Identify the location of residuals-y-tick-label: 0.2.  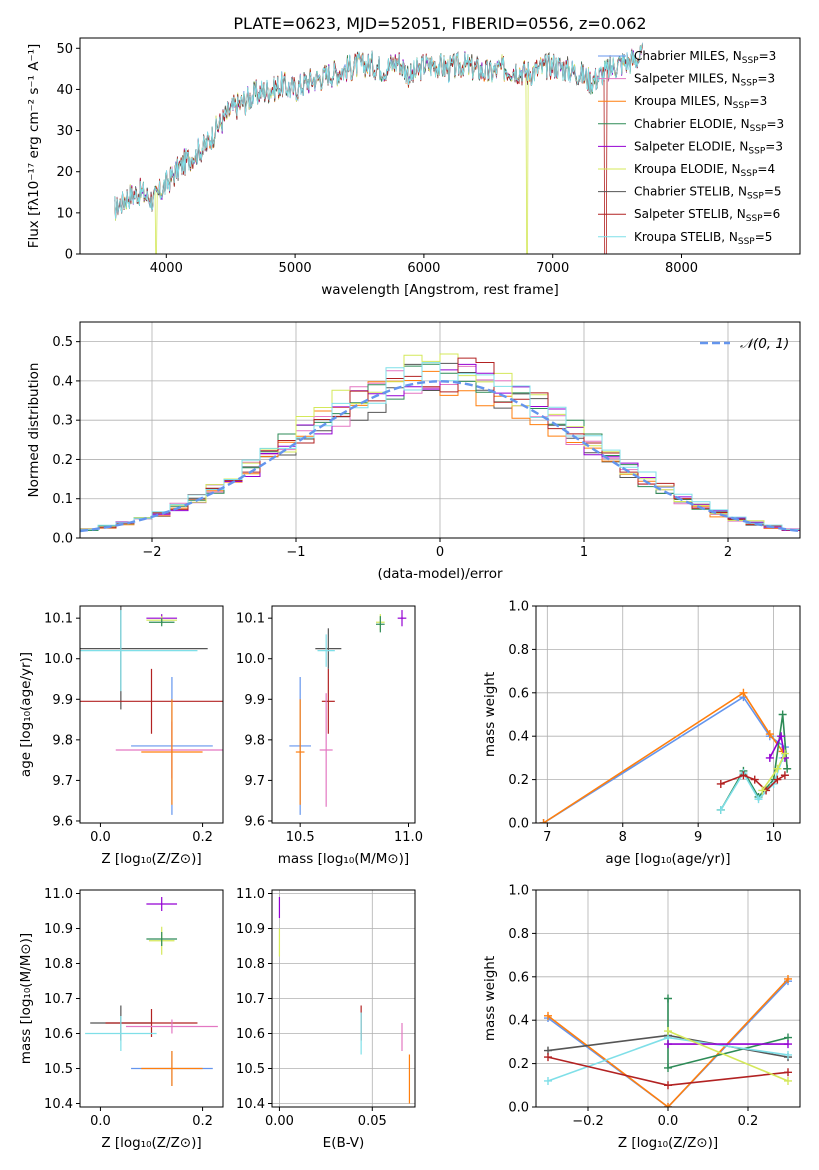
(62, 460).